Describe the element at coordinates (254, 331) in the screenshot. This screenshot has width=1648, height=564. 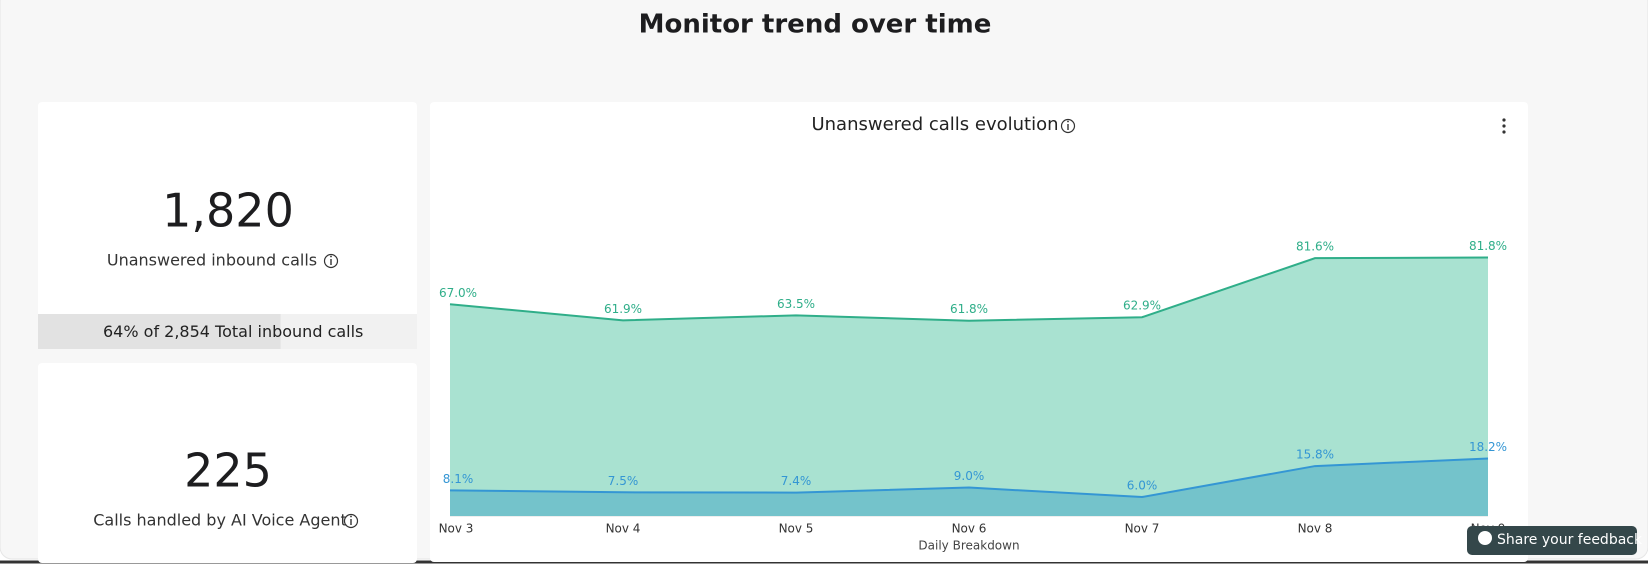
I see `share-text: of 2,854 Total inbound calls` at that location.